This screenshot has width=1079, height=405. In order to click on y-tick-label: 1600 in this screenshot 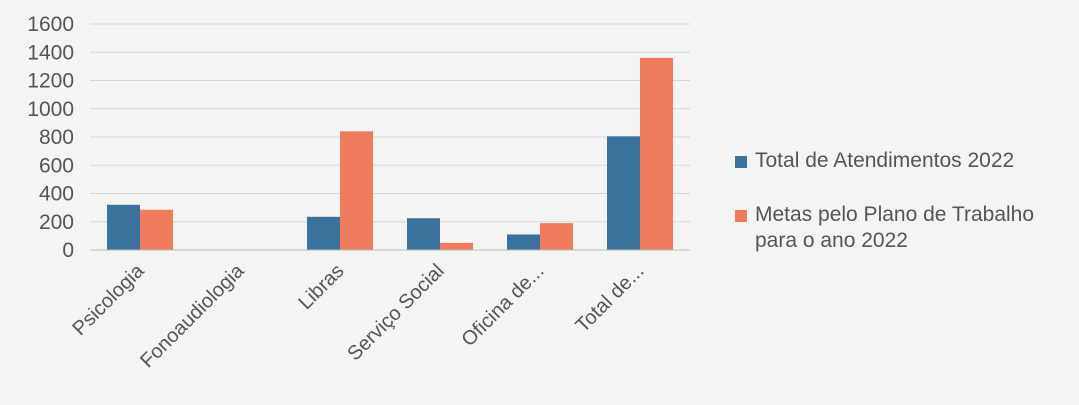, I will do `click(50, 24)`.